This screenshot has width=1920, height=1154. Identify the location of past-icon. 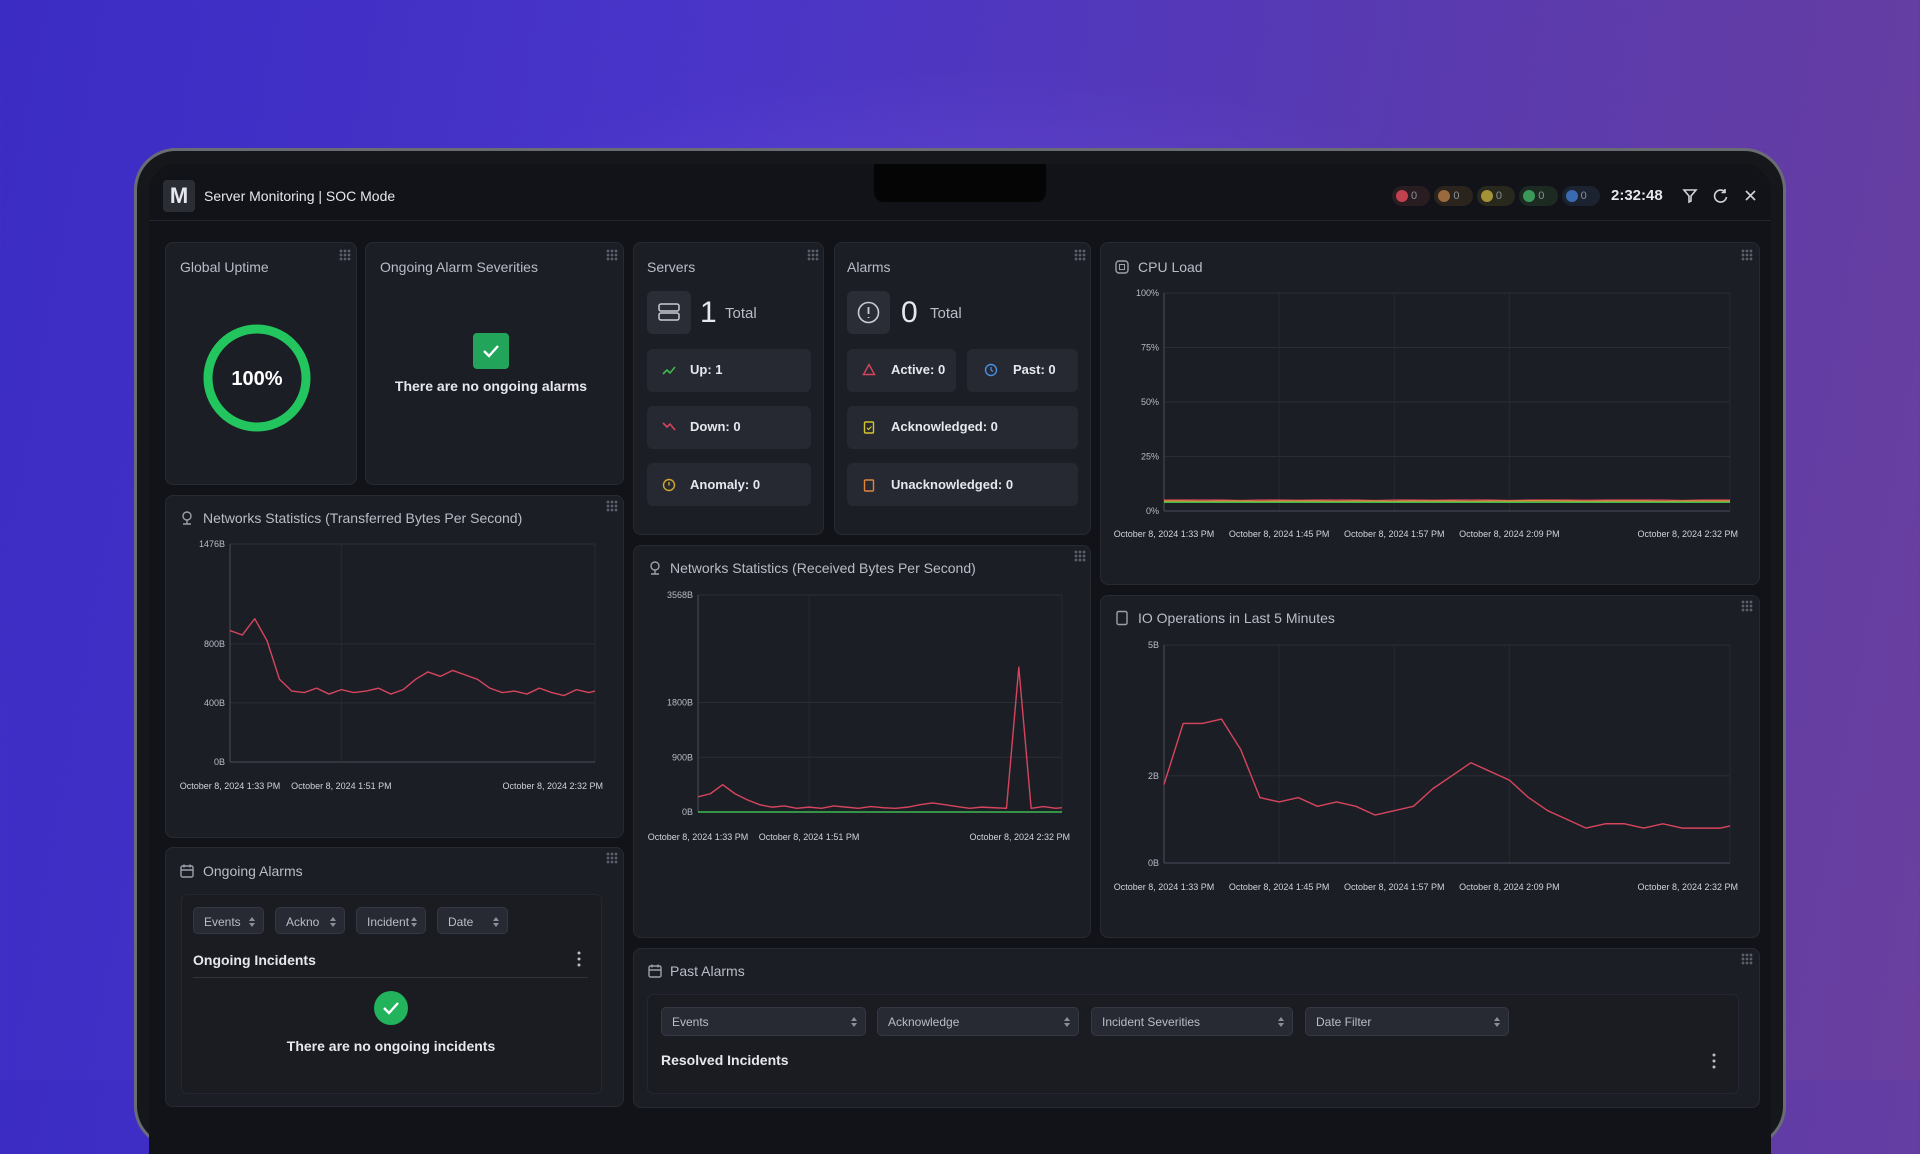
(991, 370).